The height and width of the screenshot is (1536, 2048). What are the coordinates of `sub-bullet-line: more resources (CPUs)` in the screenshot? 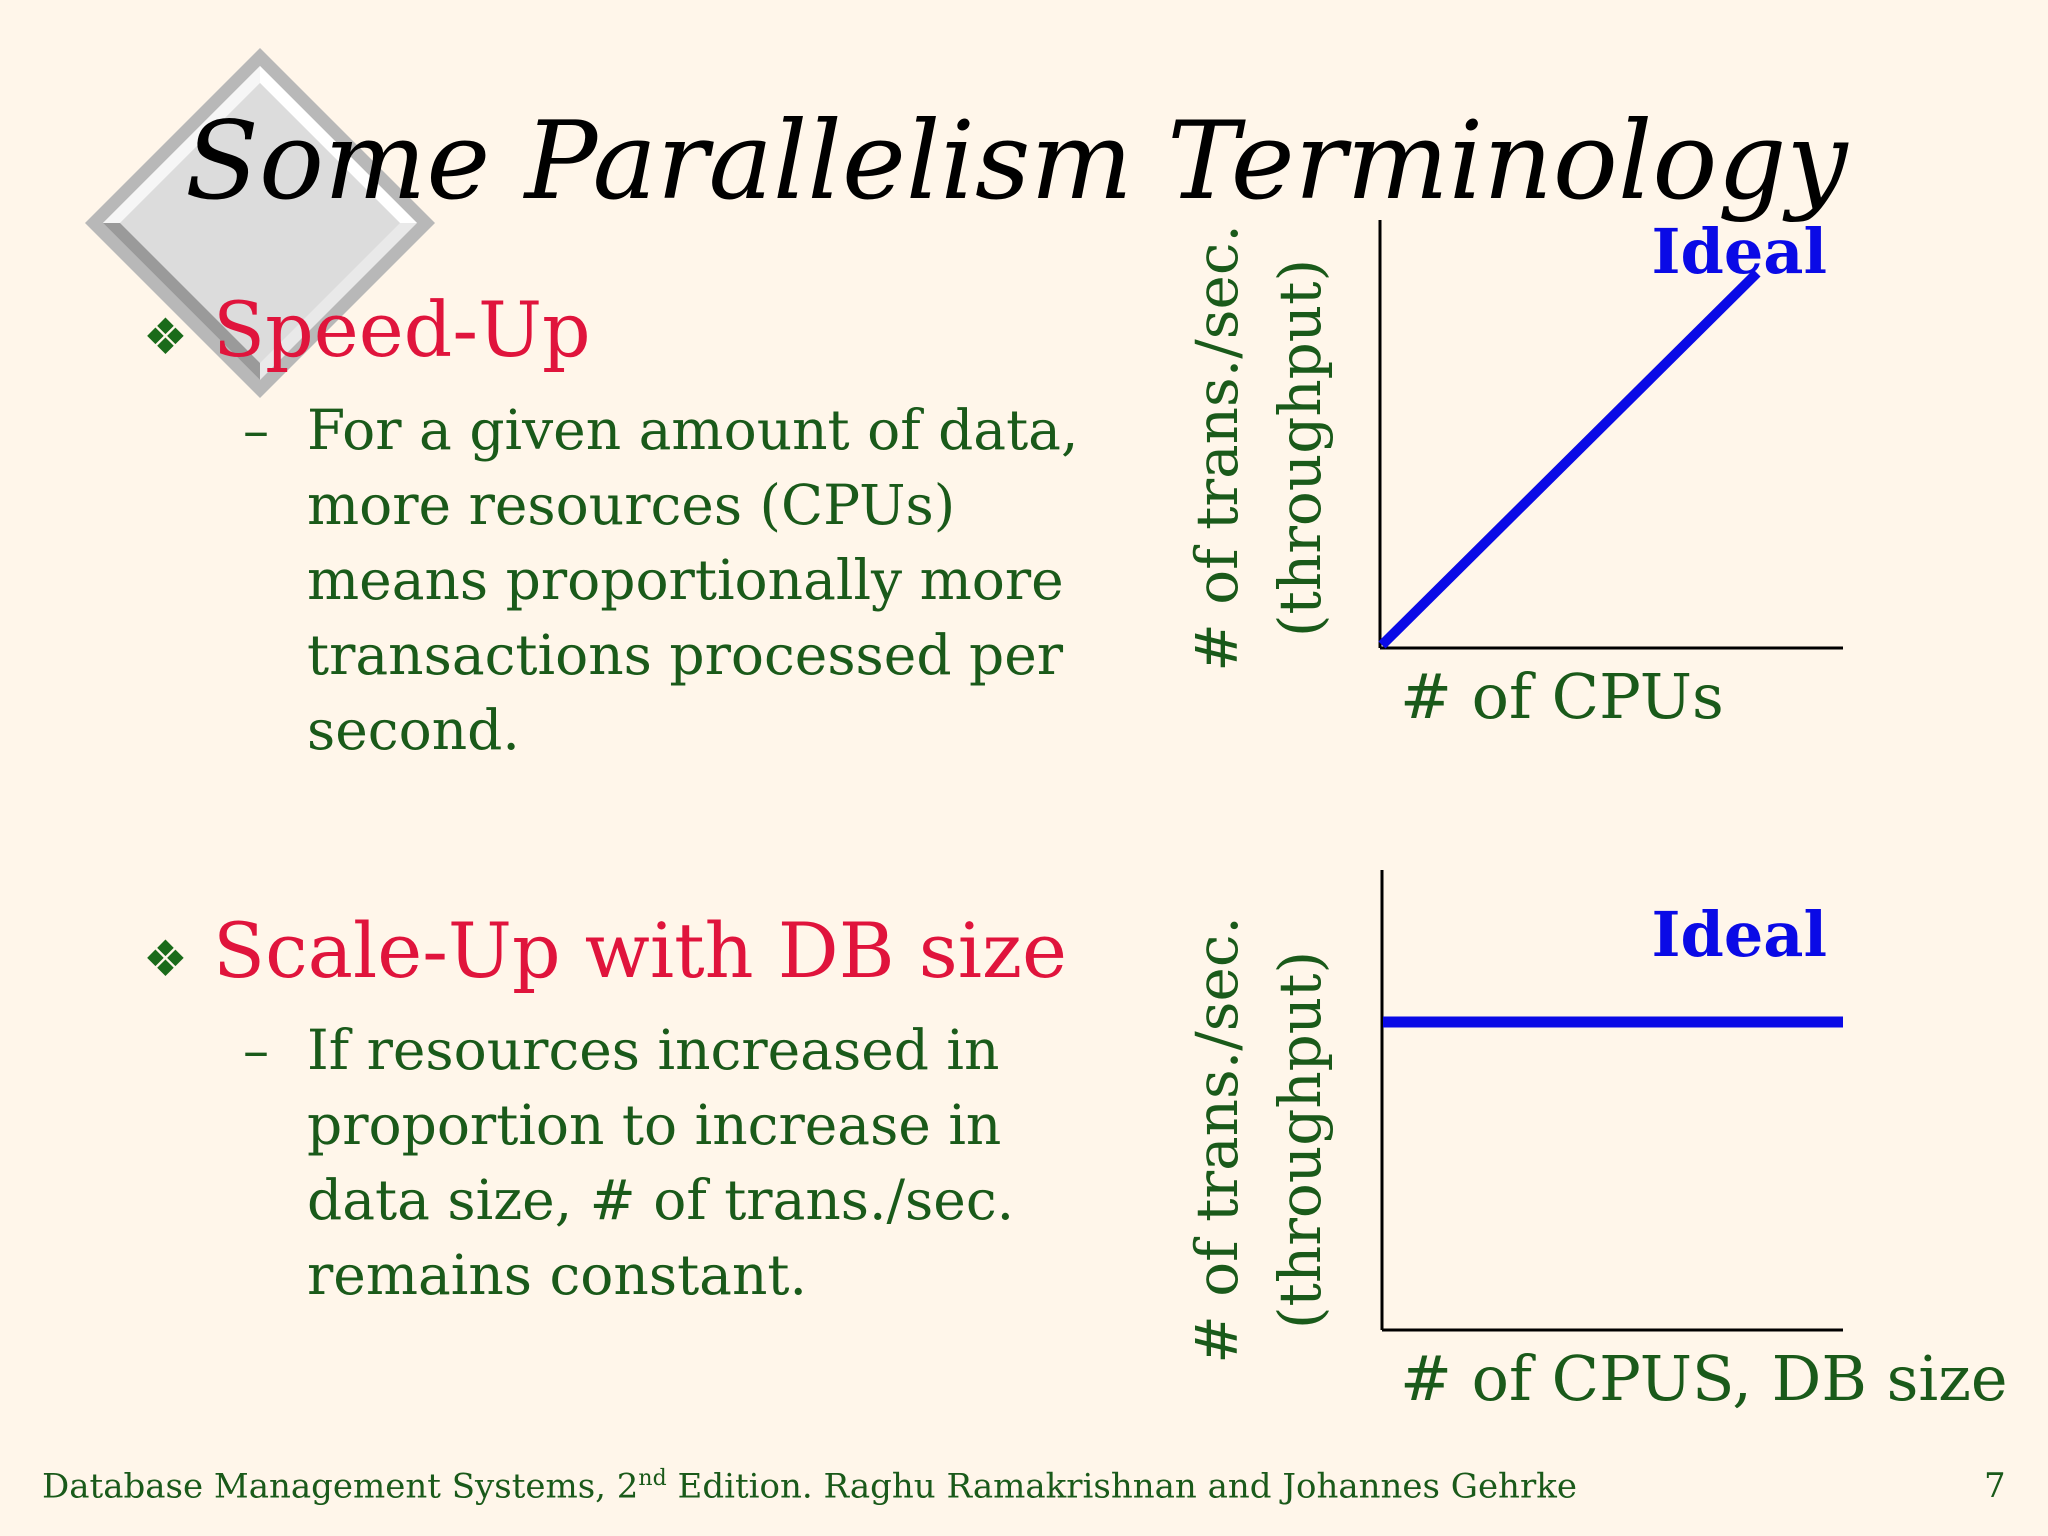 It's located at (631, 505).